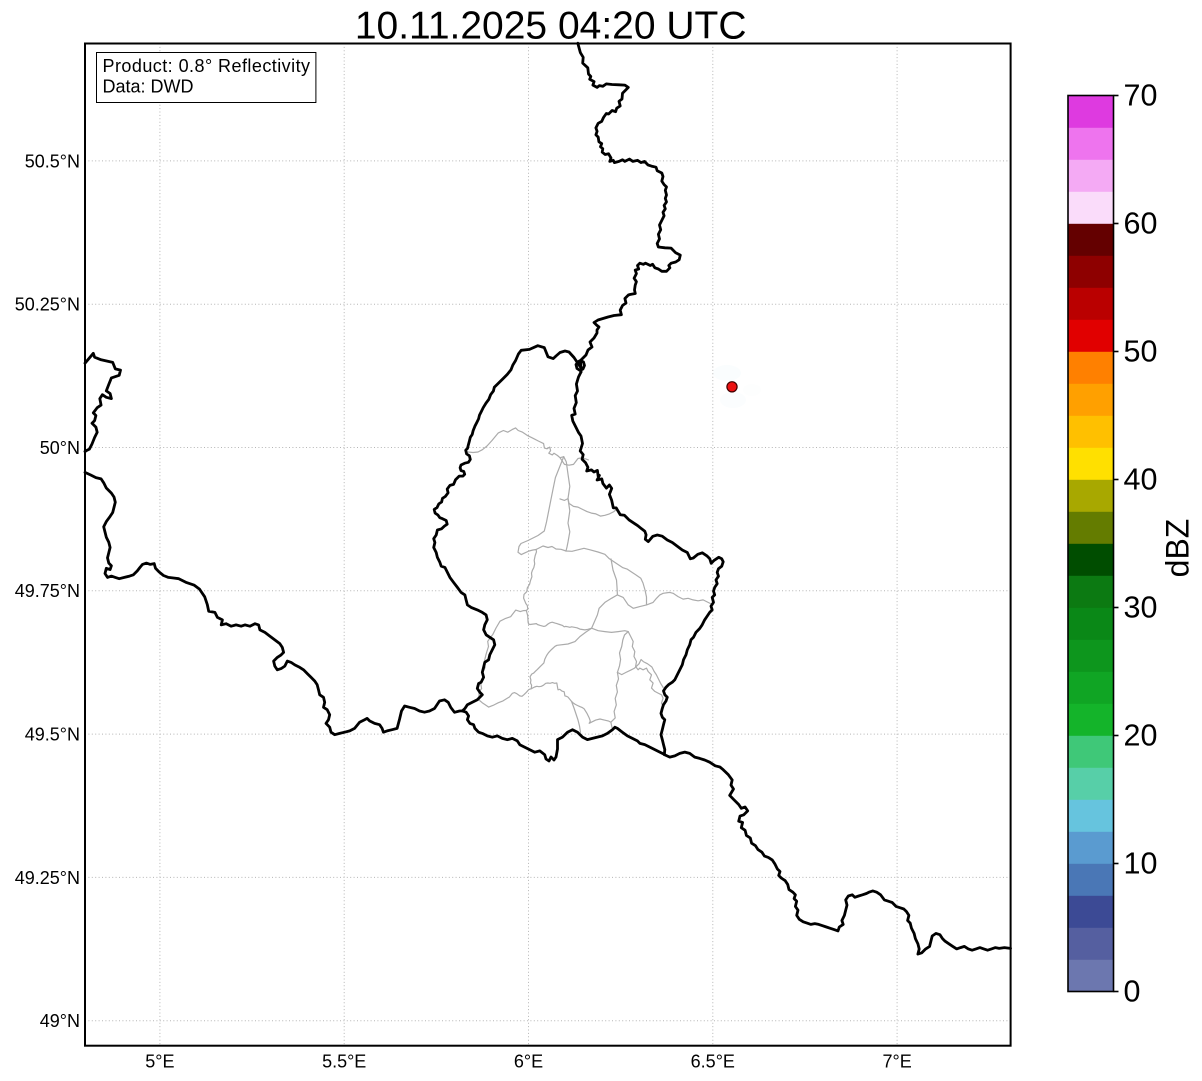  What do you see at coordinates (551, 26) in the screenshot?
I see `svg-text: 10.11.2025 04:20 UTC` at bounding box center [551, 26].